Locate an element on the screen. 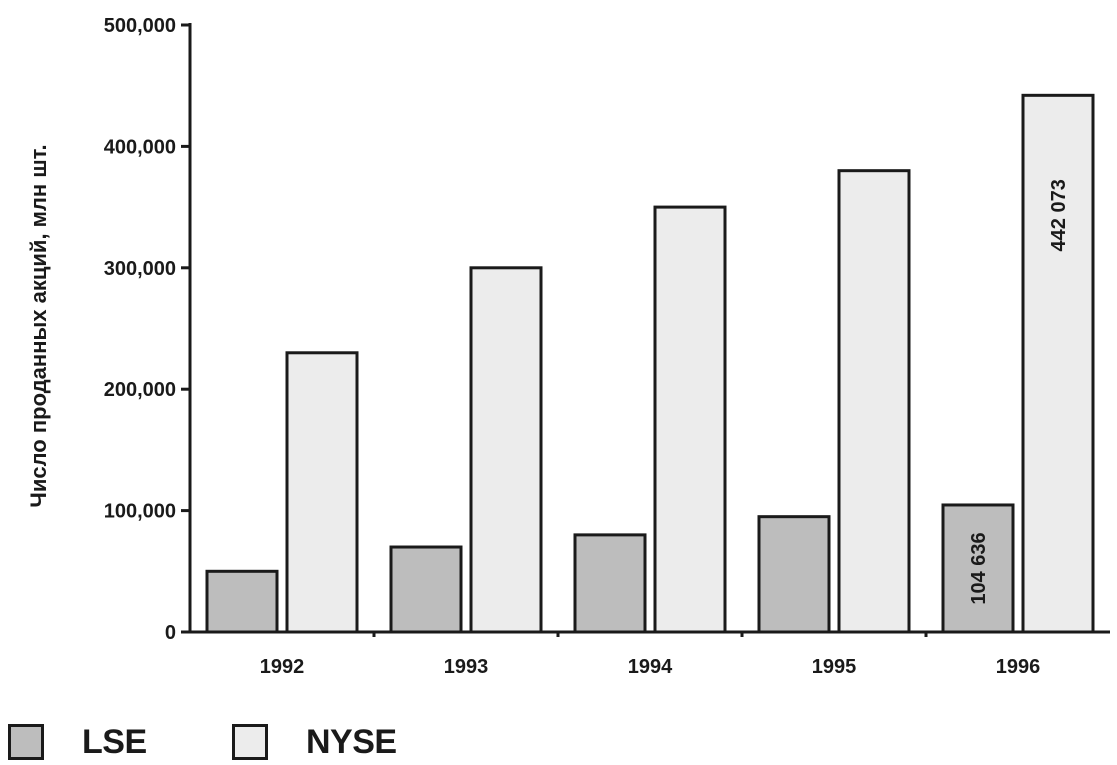  y-tick-label: 300,000 is located at coordinates (140, 269).